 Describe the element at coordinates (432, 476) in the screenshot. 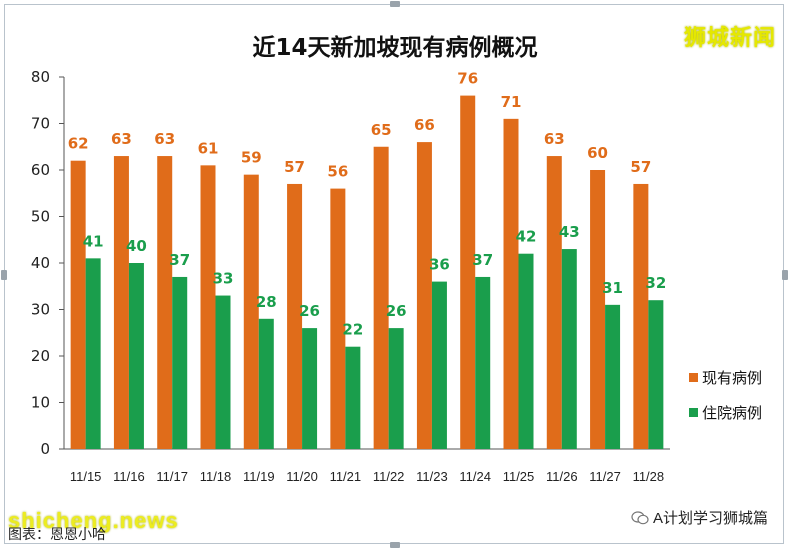

I see `x-tick-label: 11/23` at that location.